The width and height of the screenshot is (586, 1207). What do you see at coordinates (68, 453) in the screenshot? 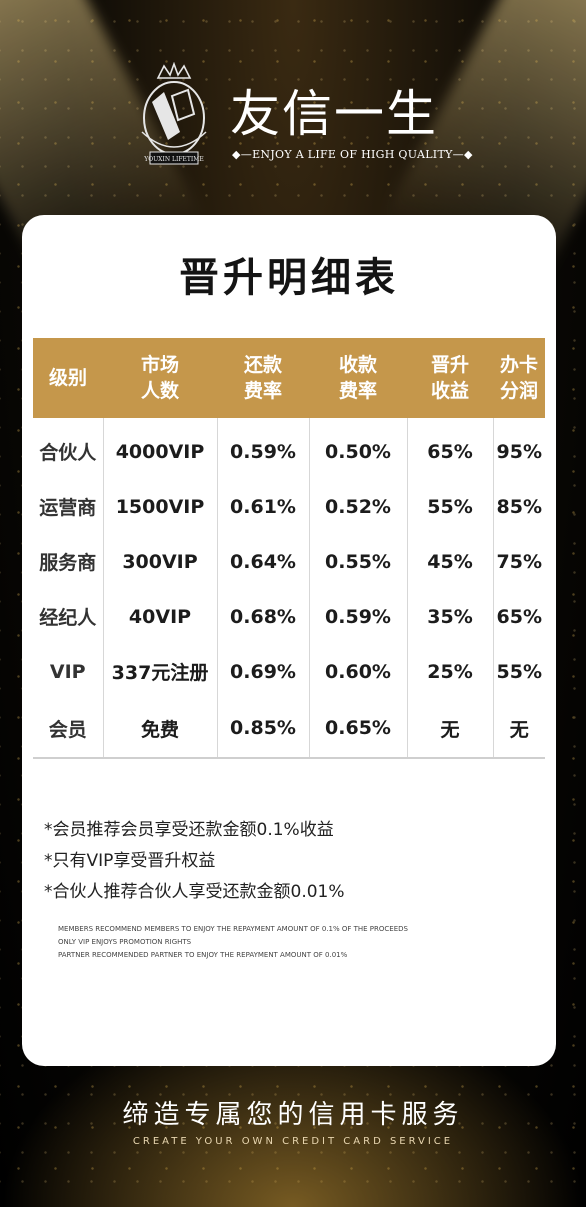
I see `cell-level: 合伙人` at bounding box center [68, 453].